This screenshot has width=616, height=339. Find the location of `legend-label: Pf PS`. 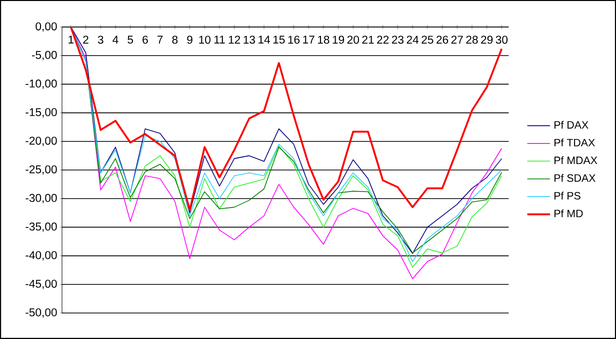

legend-label: Pf PS is located at coordinates (567, 196).